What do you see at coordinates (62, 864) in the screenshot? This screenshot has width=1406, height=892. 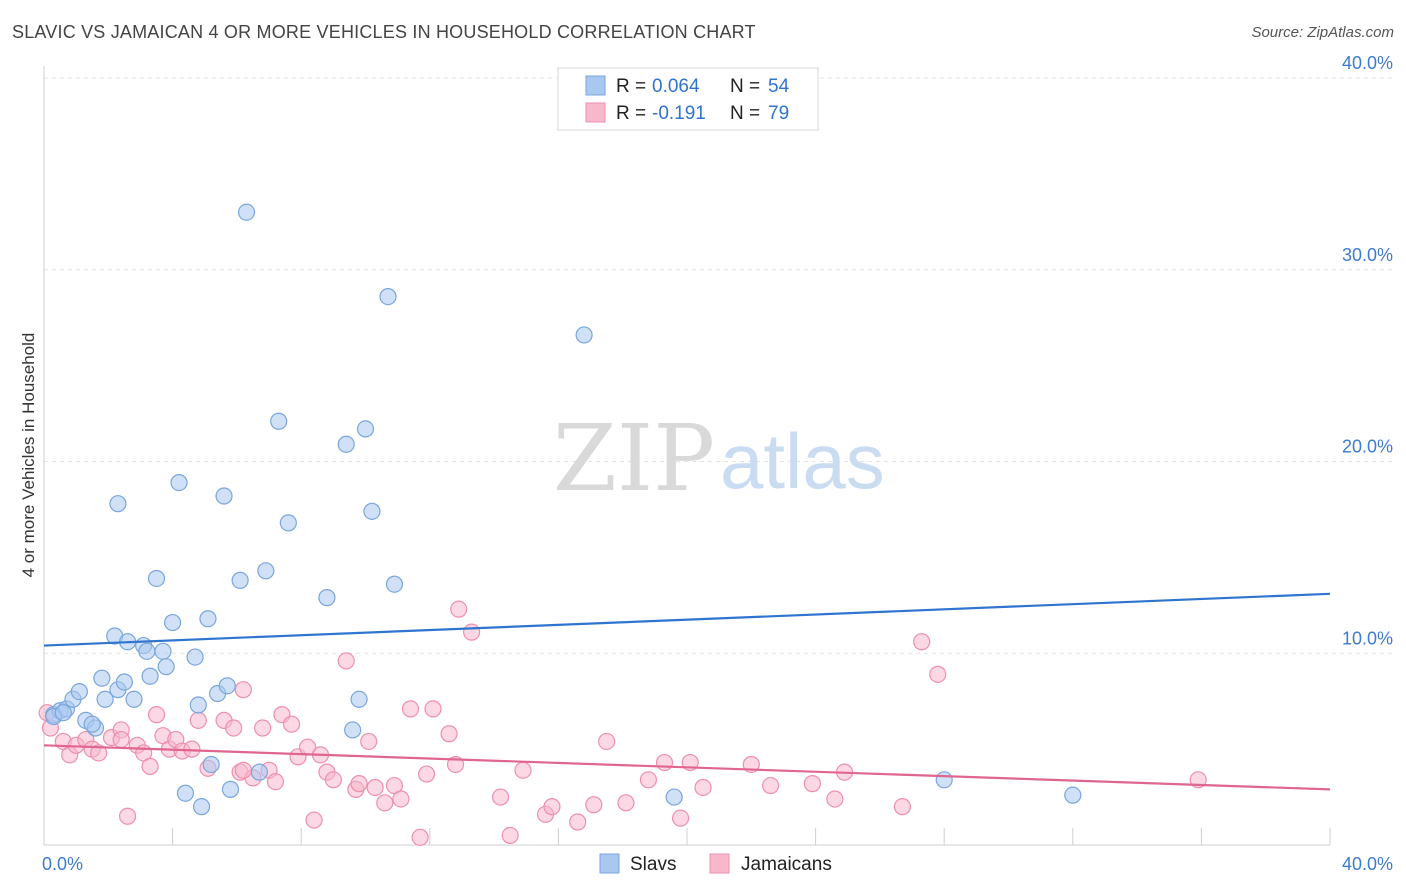 I see `x-tick-label: 0.0%` at bounding box center [62, 864].